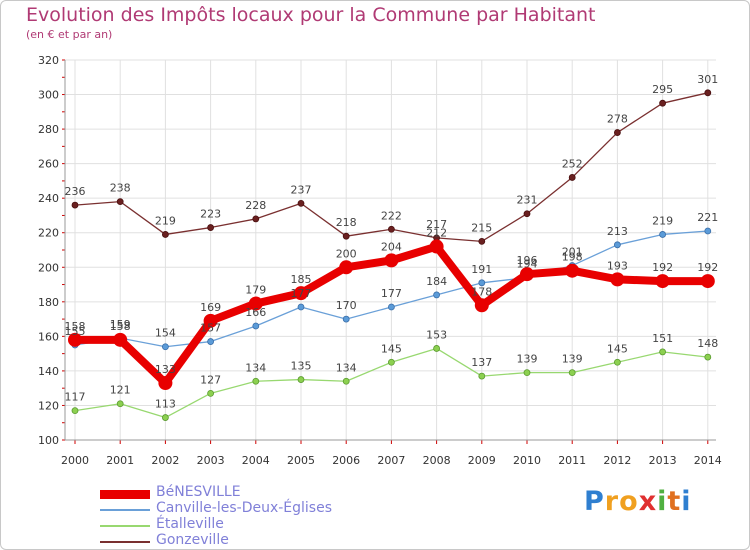 This screenshot has height=550, width=750. Describe the element at coordinates (301, 279) in the screenshot. I see `data-label: 185` at that location.